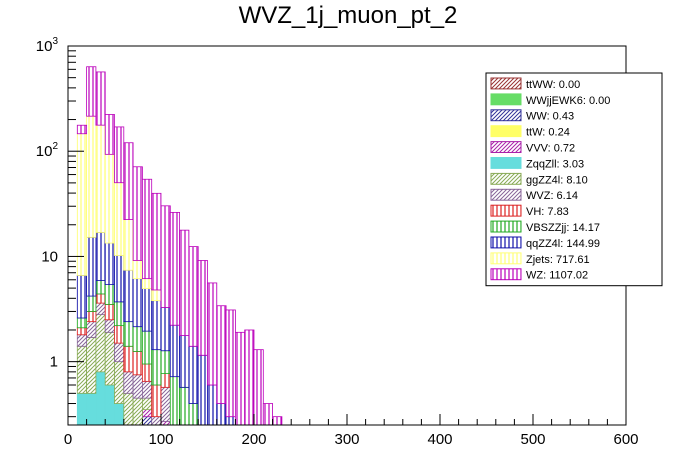 This screenshot has width=696, height=472. Describe the element at coordinates (548, 133) in the screenshot. I see `legend-entry-3: ttW: 0.24` at that location.